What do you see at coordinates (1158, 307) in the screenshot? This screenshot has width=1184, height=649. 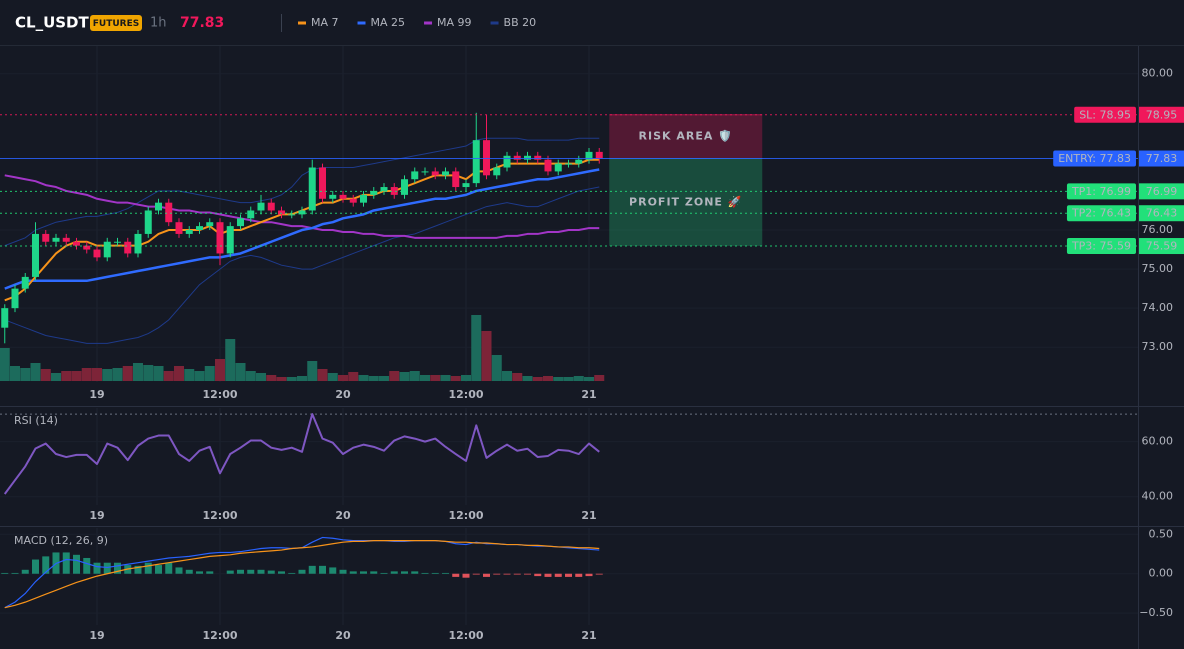 I see `y-tick-label: 74.00` at bounding box center [1158, 307].